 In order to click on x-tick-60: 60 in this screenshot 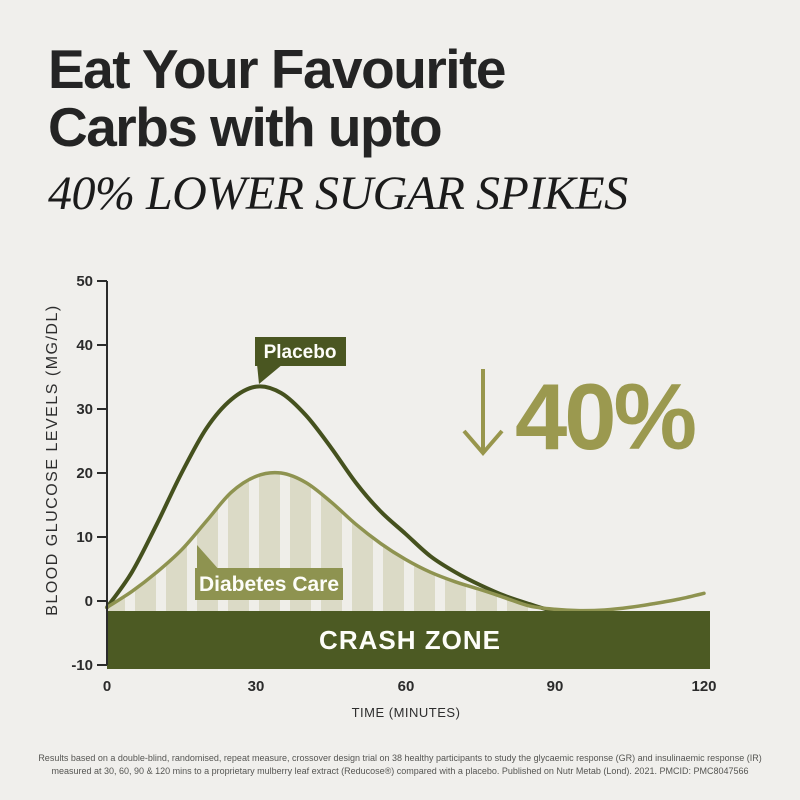, I will do `click(406, 686)`.